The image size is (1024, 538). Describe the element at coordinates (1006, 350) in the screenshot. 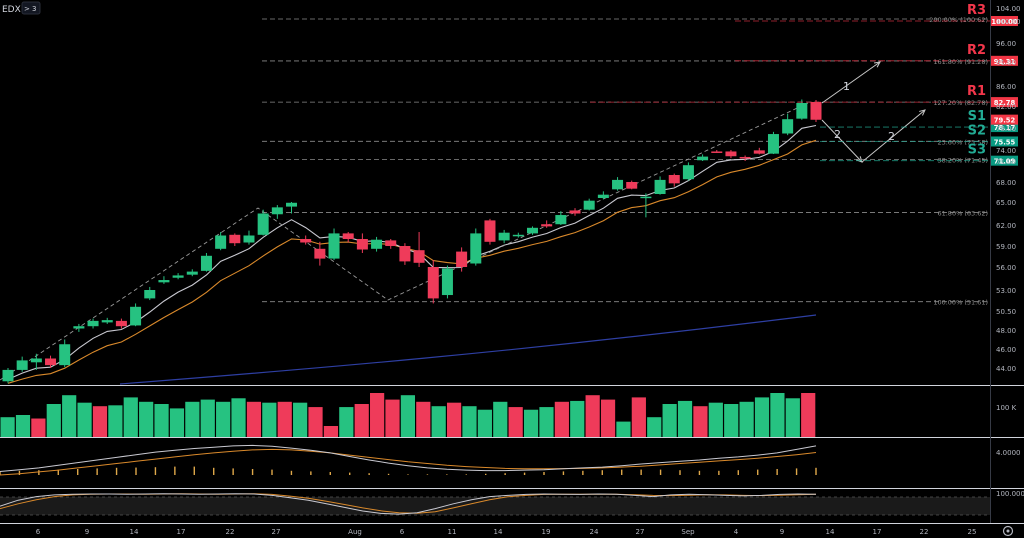

I see `price-tick-label: 46.00` at that location.